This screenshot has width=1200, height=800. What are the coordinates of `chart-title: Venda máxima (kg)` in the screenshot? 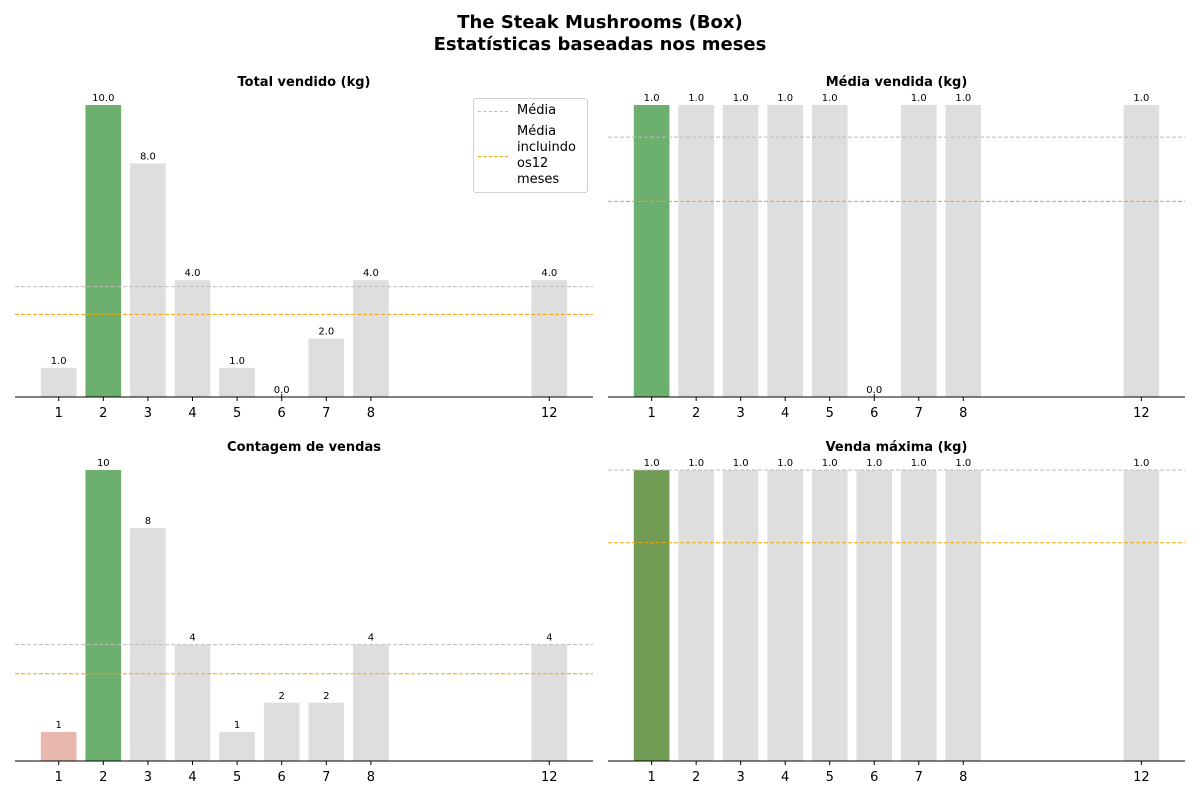 It's located at (896, 447).